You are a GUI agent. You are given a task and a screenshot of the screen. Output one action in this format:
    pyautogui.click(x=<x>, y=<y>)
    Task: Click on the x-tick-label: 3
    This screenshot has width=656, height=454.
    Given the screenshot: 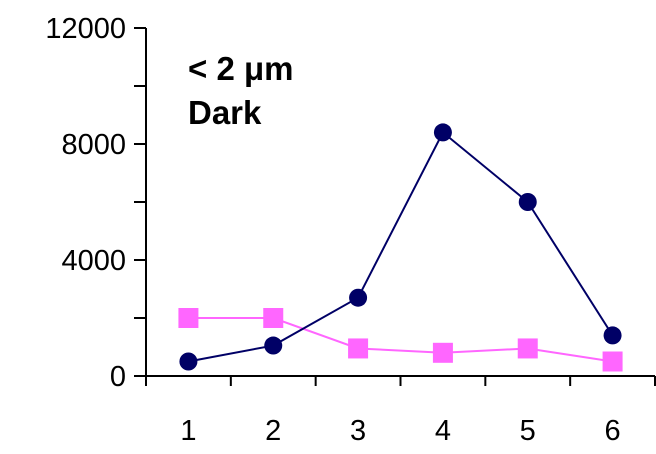 What is the action you would take?
    pyautogui.click(x=358, y=431)
    